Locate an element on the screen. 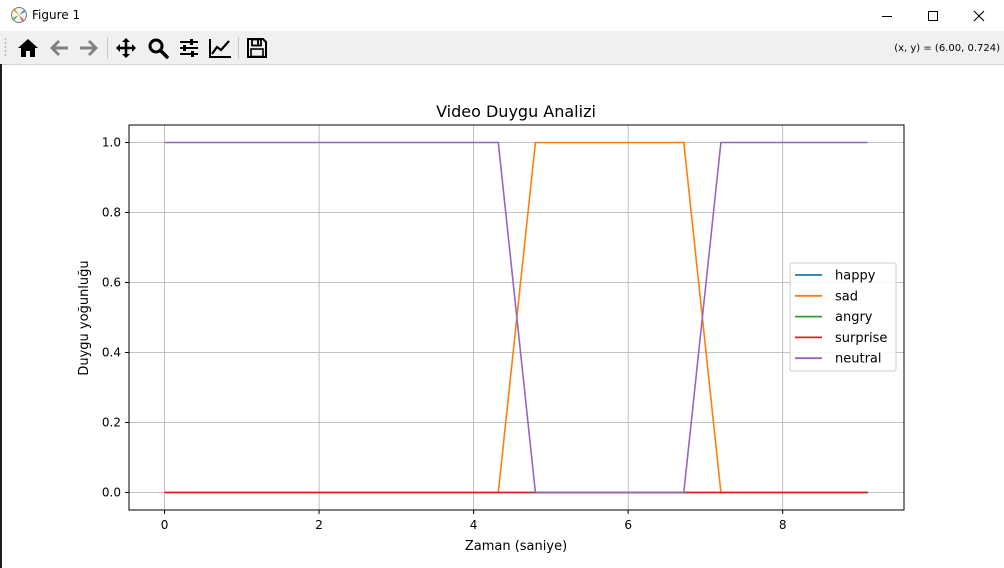 The height and width of the screenshot is (568, 1004). minimize-button is located at coordinates (887, 15).